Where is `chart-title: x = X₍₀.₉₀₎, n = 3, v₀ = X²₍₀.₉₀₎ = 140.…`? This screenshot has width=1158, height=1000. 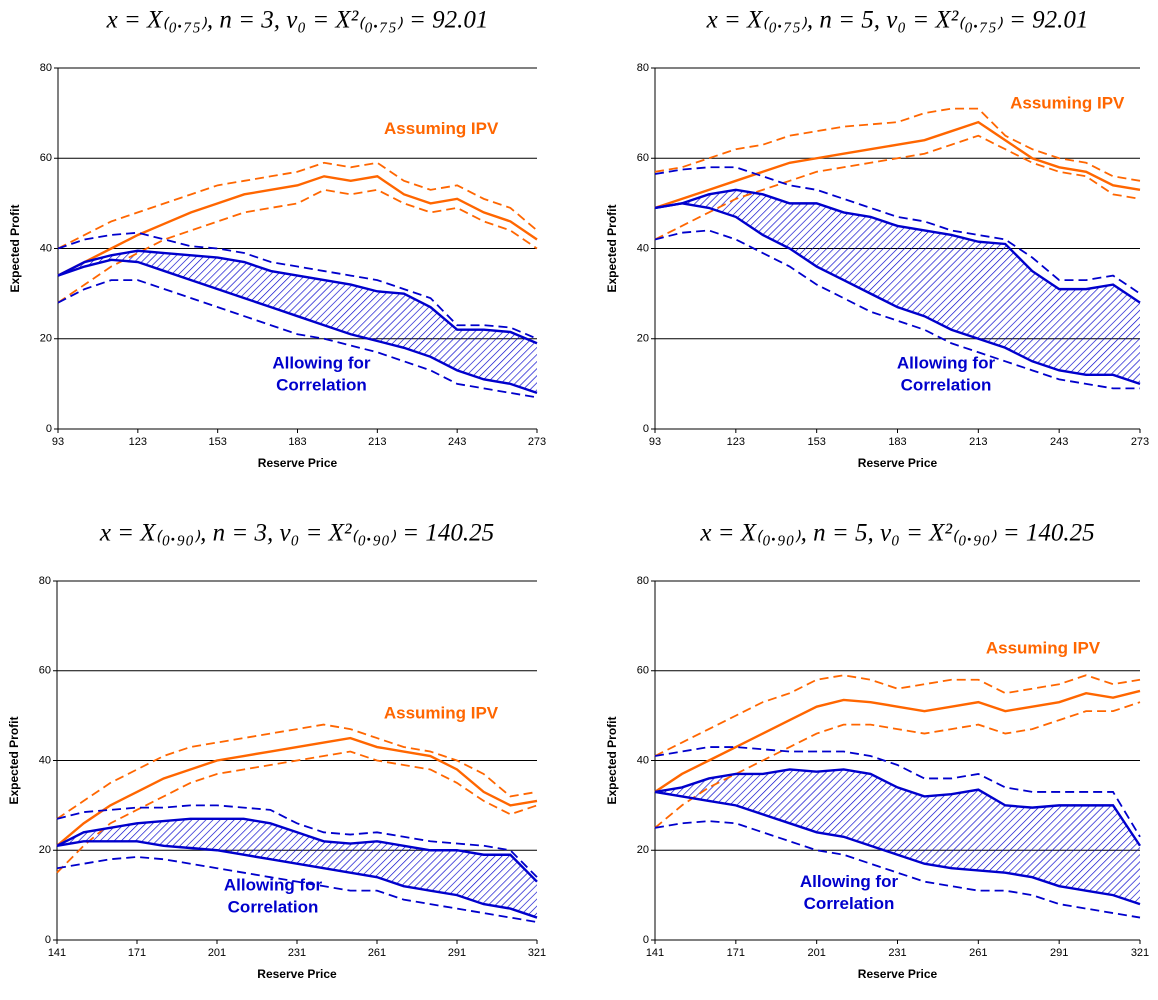 chart-title: x = X₍₀.₉₀₎, n = 3, v₀ = X²₍₀.₉₀₎ = 140.… is located at coordinates (296, 533).